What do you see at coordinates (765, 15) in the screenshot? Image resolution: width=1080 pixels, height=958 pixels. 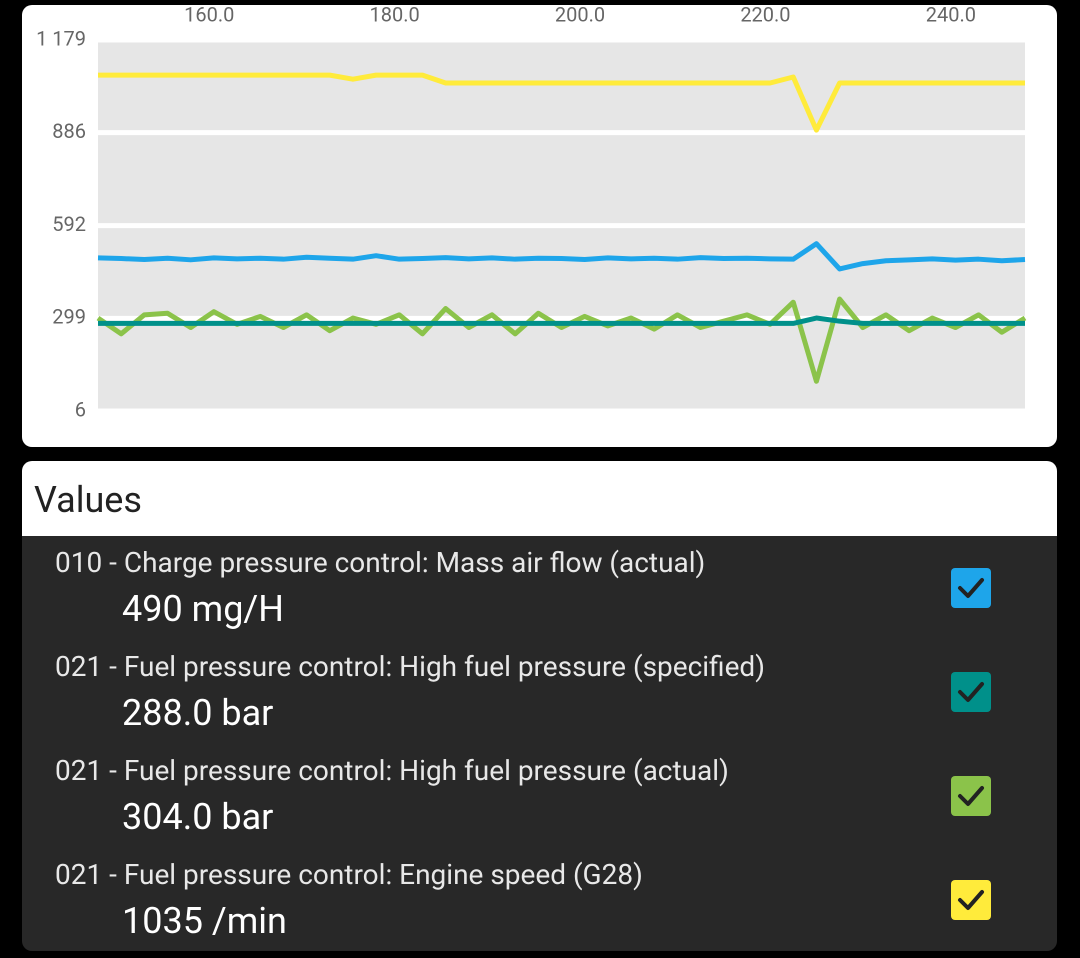 I see `x-tick-label: 220.0` at bounding box center [765, 15].